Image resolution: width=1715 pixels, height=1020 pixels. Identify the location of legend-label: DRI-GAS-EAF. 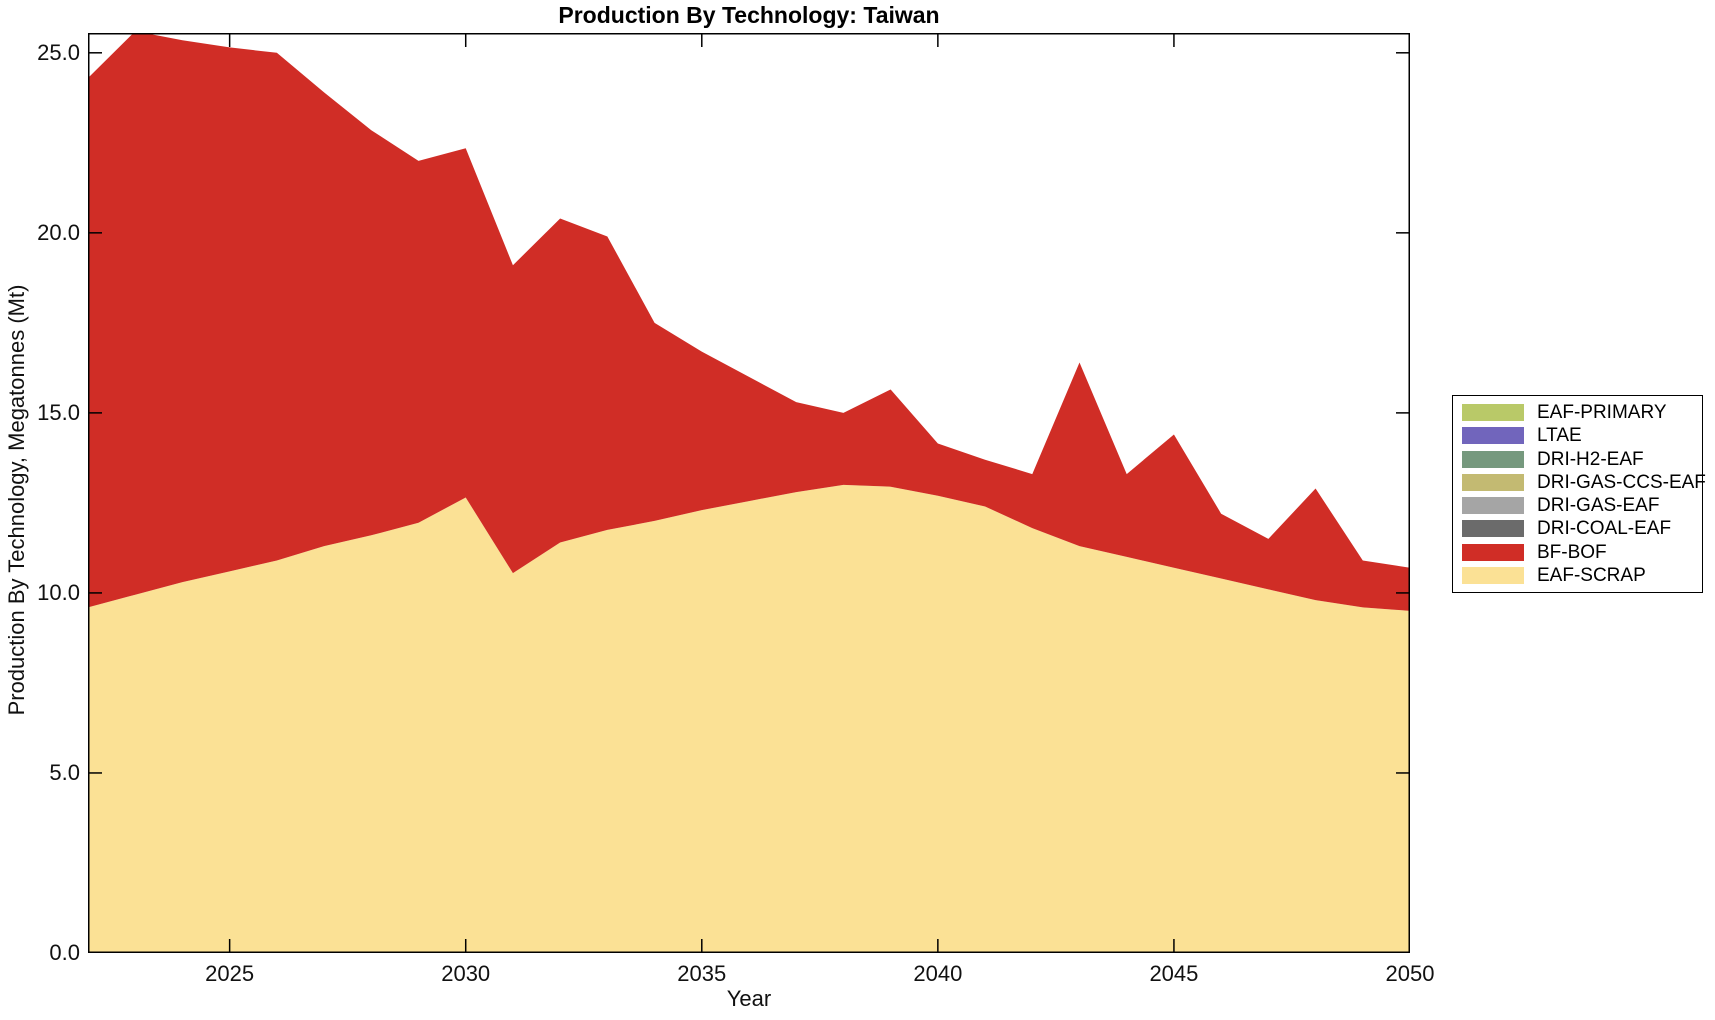
(1598, 506).